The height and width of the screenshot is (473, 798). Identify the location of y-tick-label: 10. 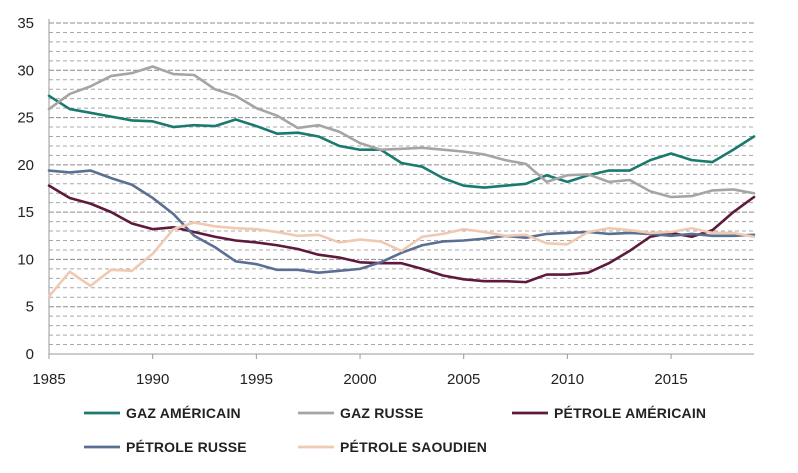
(25, 259).